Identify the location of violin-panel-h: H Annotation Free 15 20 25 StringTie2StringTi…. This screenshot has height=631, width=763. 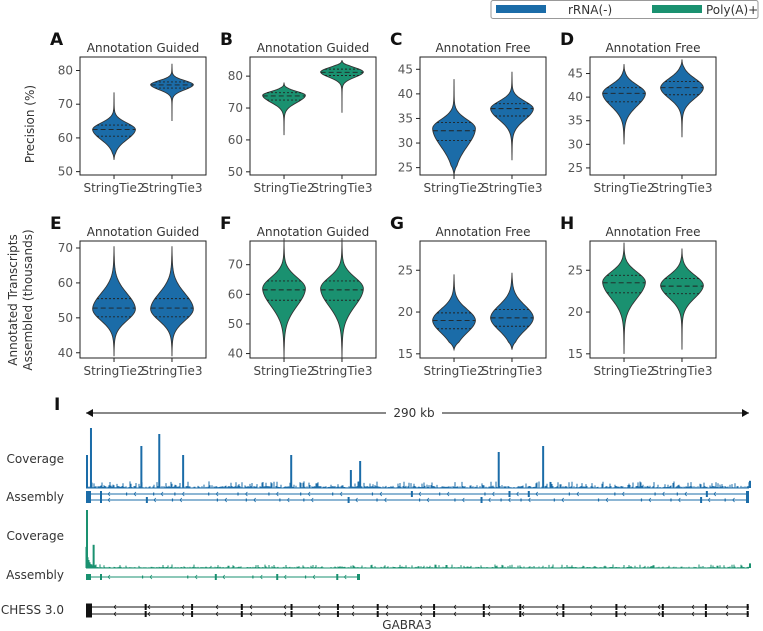
(638, 296).